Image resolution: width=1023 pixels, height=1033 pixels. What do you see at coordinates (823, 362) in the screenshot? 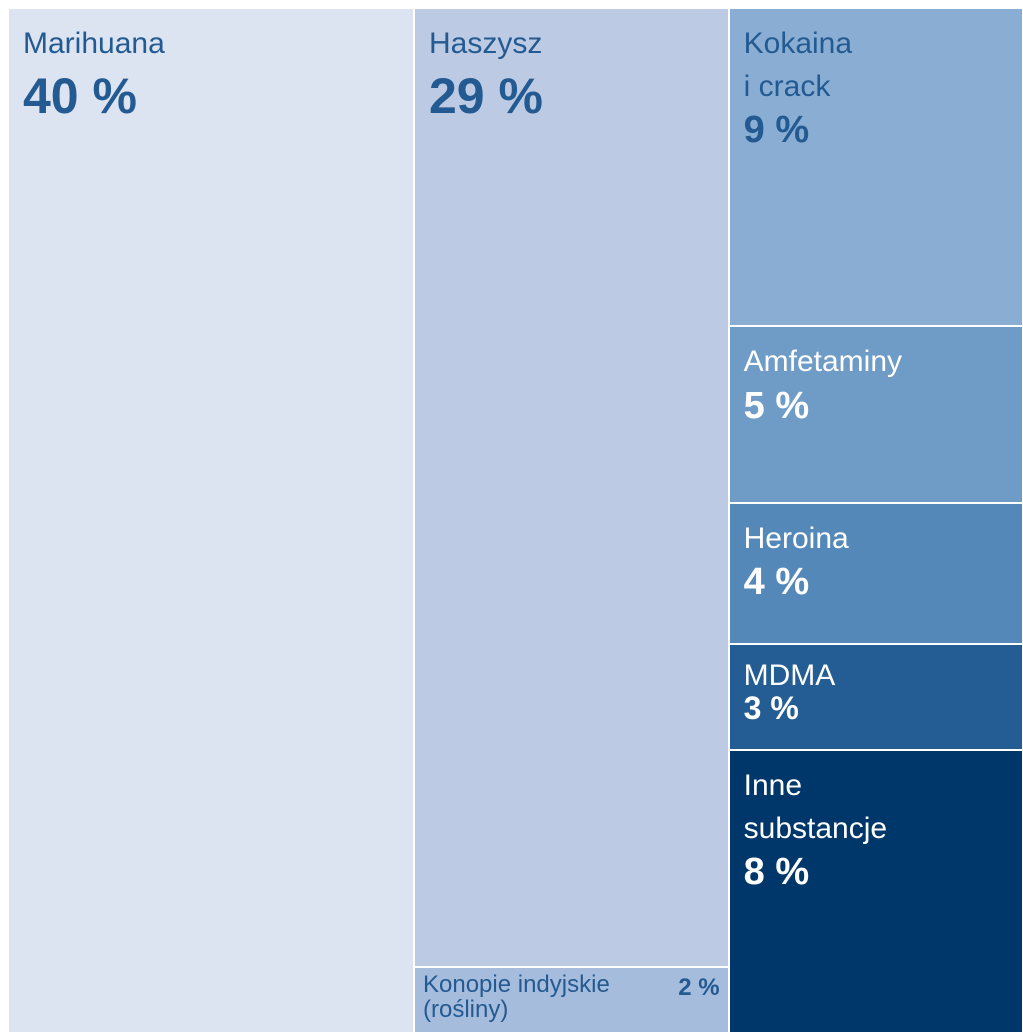
I see `cell-label: Amfetaminy` at bounding box center [823, 362].